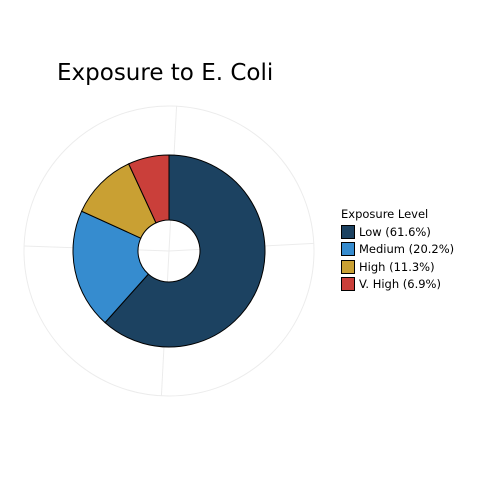 The image size is (480, 480). I want to click on legend-item: High (11.3%), so click(397, 267).